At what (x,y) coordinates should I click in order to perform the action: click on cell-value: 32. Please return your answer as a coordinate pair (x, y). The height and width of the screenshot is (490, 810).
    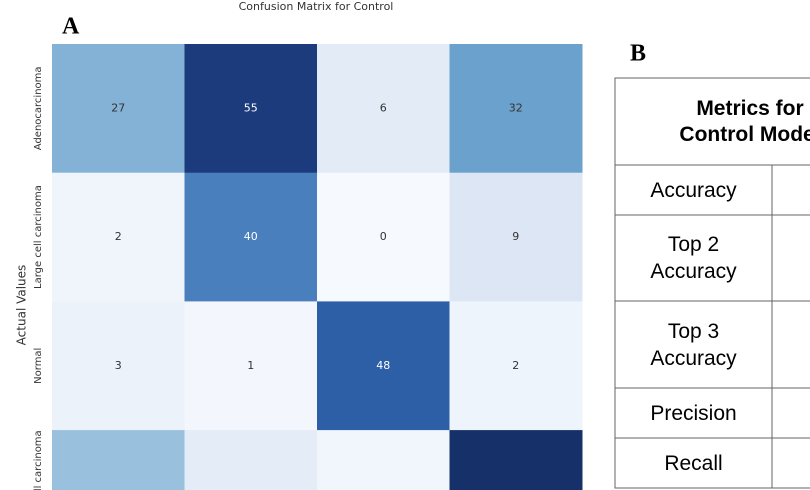
    Looking at the image, I should click on (516, 107).